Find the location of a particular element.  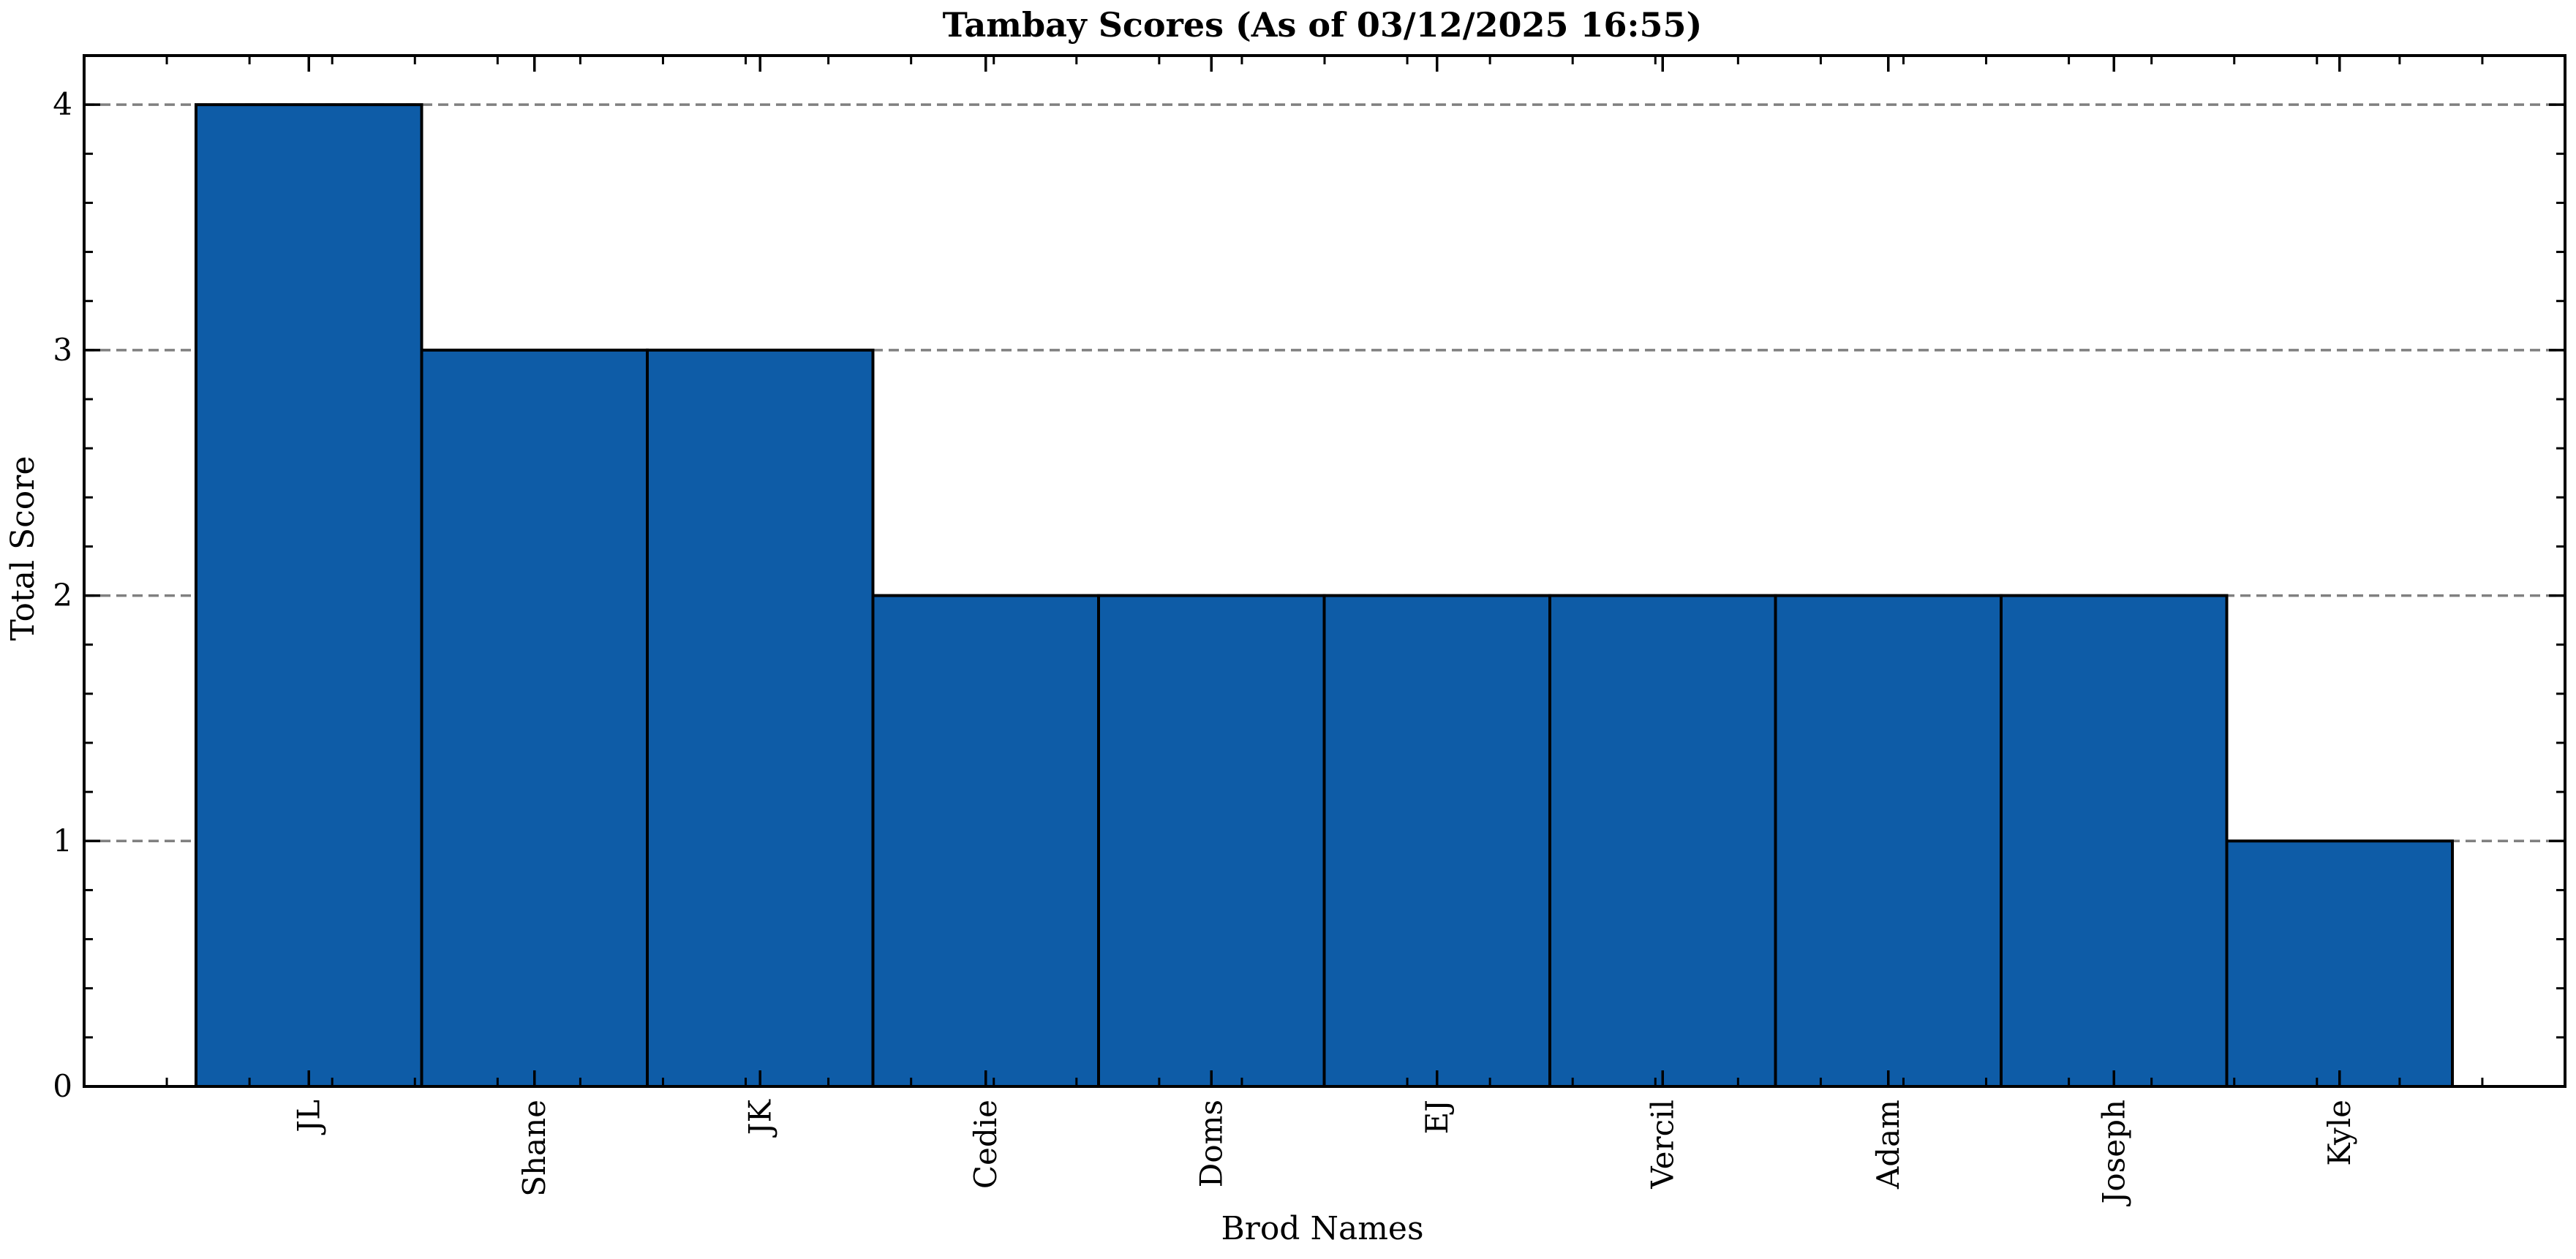

x-tick-label: Kyle is located at coordinates (2339, 1133).